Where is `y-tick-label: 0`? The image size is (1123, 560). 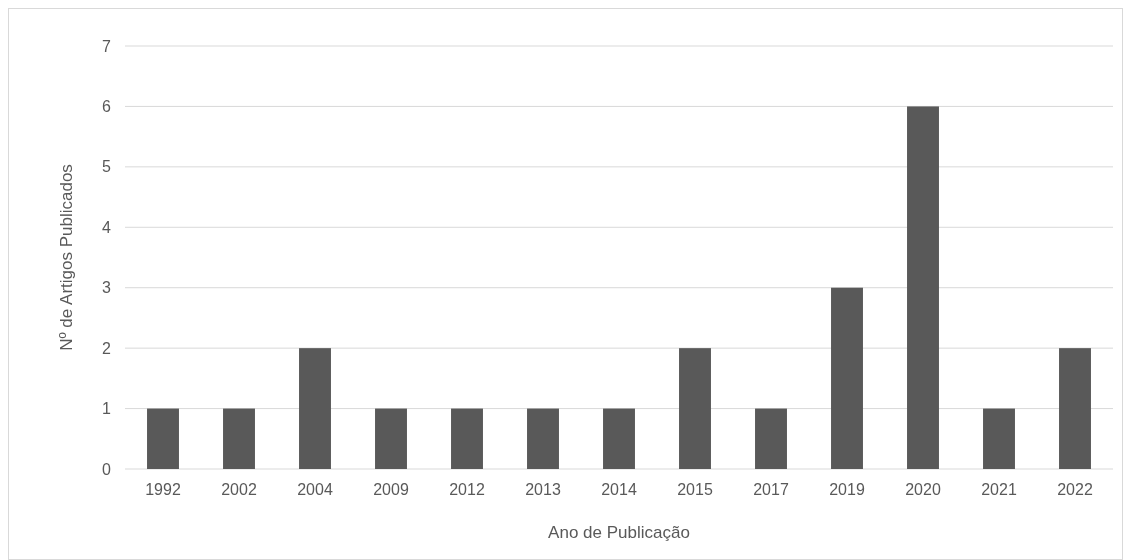 y-tick-label: 0 is located at coordinates (107, 469).